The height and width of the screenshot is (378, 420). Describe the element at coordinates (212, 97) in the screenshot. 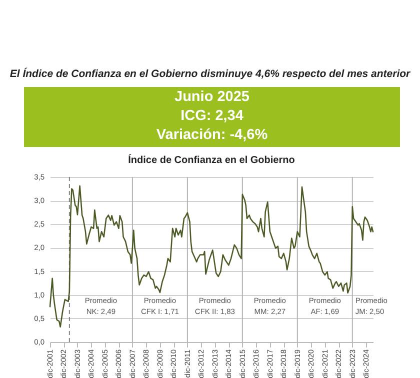

I see `text: Junio 2025` at that location.